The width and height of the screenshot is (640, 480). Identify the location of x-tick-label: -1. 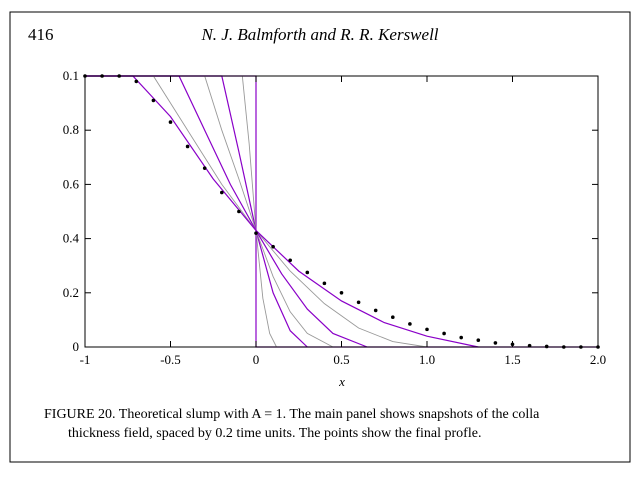
(85, 359).